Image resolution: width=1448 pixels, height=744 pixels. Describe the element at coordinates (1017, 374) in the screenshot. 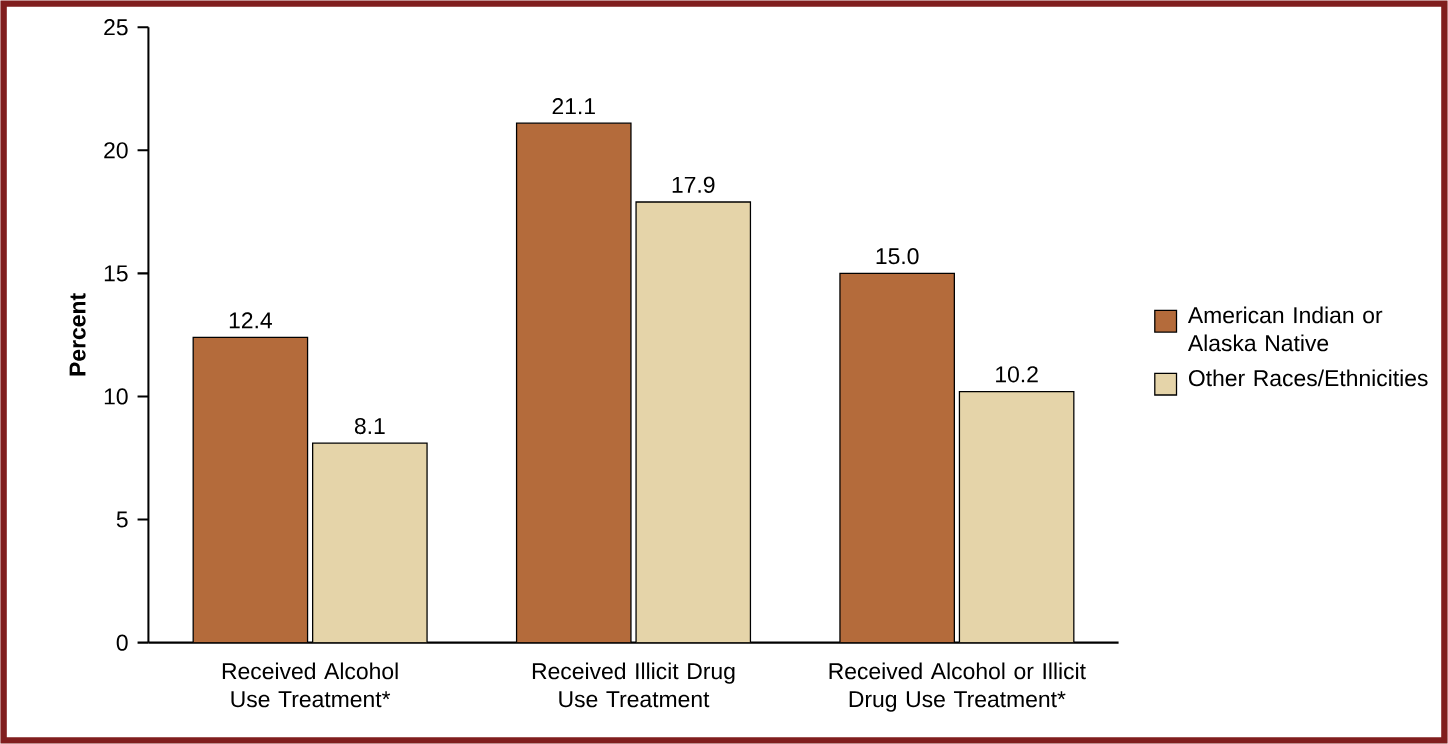

I see `data-label: 10.2` at that location.